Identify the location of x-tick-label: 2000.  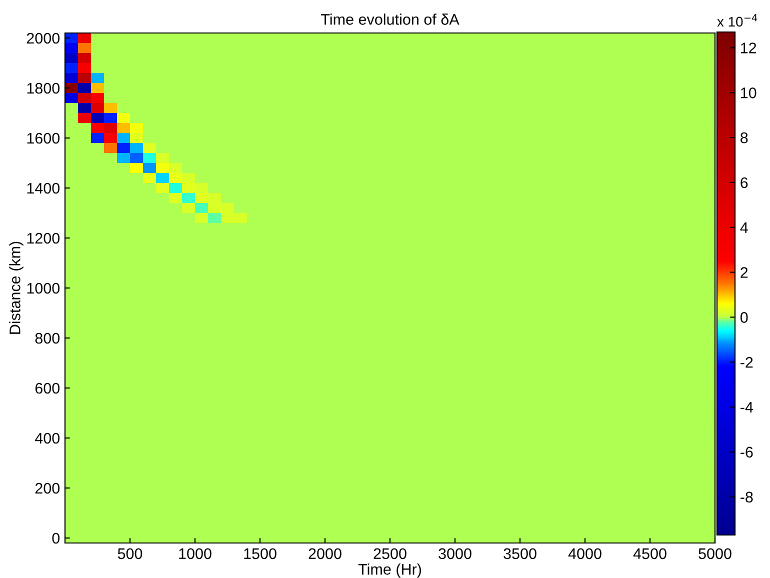
(325, 554).